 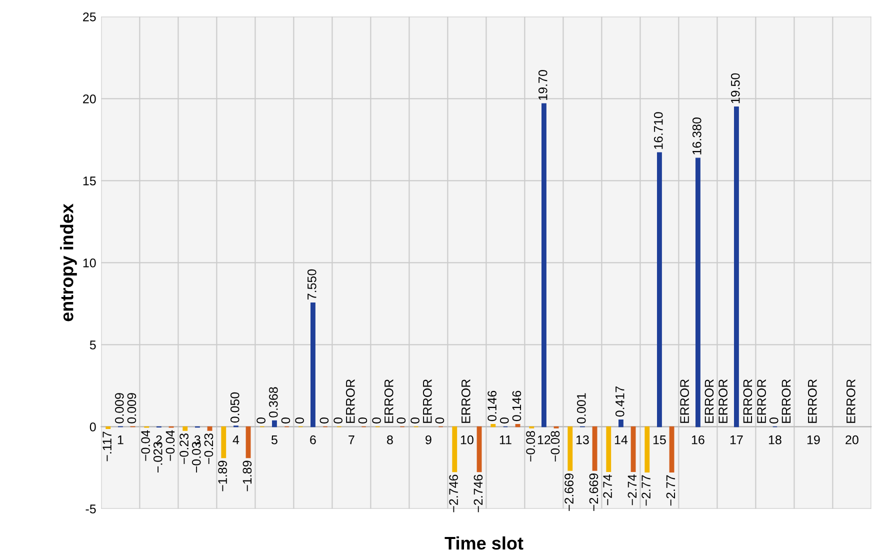 What do you see at coordinates (484, 543) in the screenshot?
I see `x-axis-title: Time slot` at bounding box center [484, 543].